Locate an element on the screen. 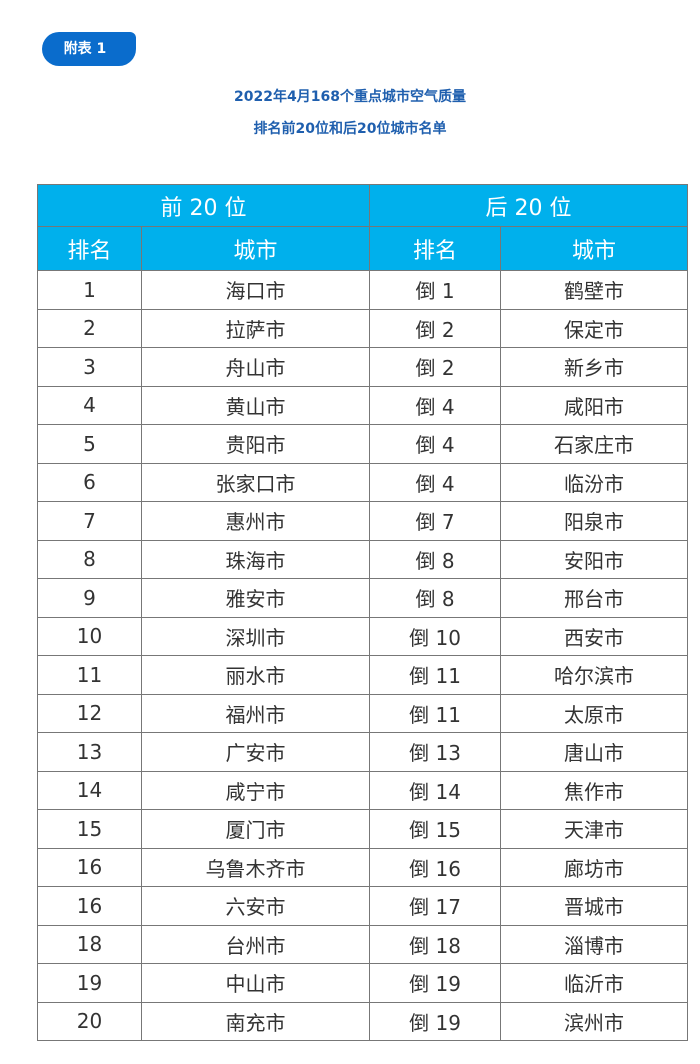  bottom-city-cell: 焦作市 is located at coordinates (594, 790).